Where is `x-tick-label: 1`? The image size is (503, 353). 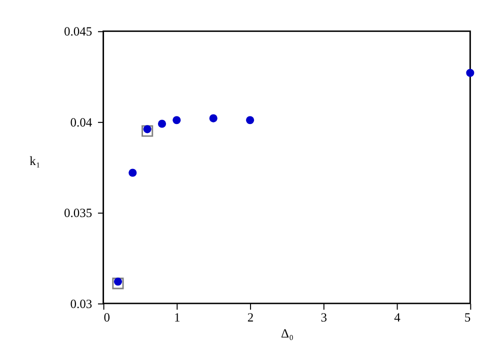
x-tick-label: 1 is located at coordinates (177, 317).